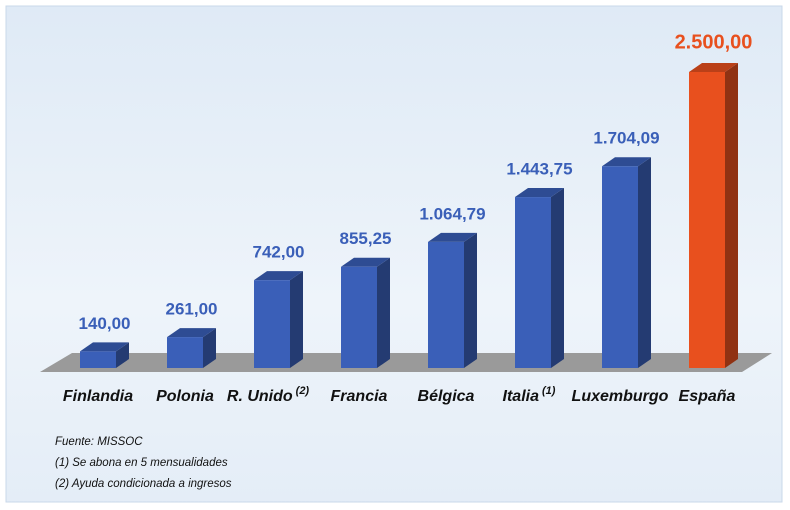 Image resolution: width=790 pixels, height=510 pixels. Describe the element at coordinates (626, 138) in the screenshot. I see `value-label: 1.704,09` at that location.